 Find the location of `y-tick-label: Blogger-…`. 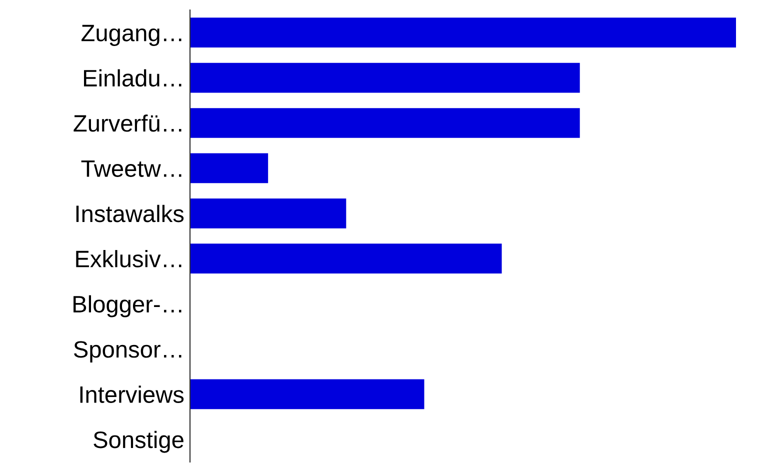

y-tick-label: Blogger-… is located at coordinates (128, 306).